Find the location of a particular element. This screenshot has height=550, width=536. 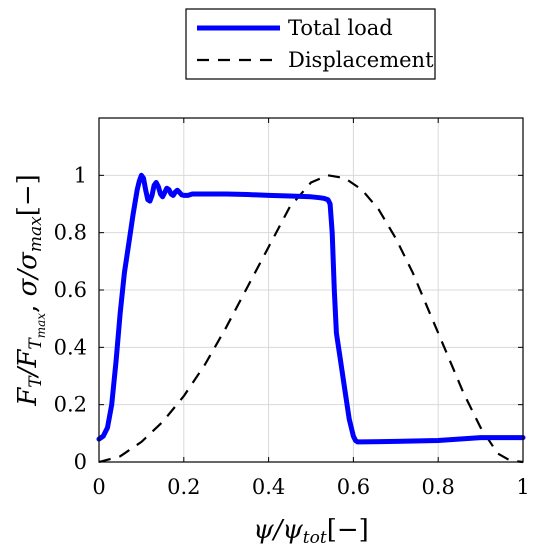

y-tick-label: 0 is located at coordinates (80, 462).